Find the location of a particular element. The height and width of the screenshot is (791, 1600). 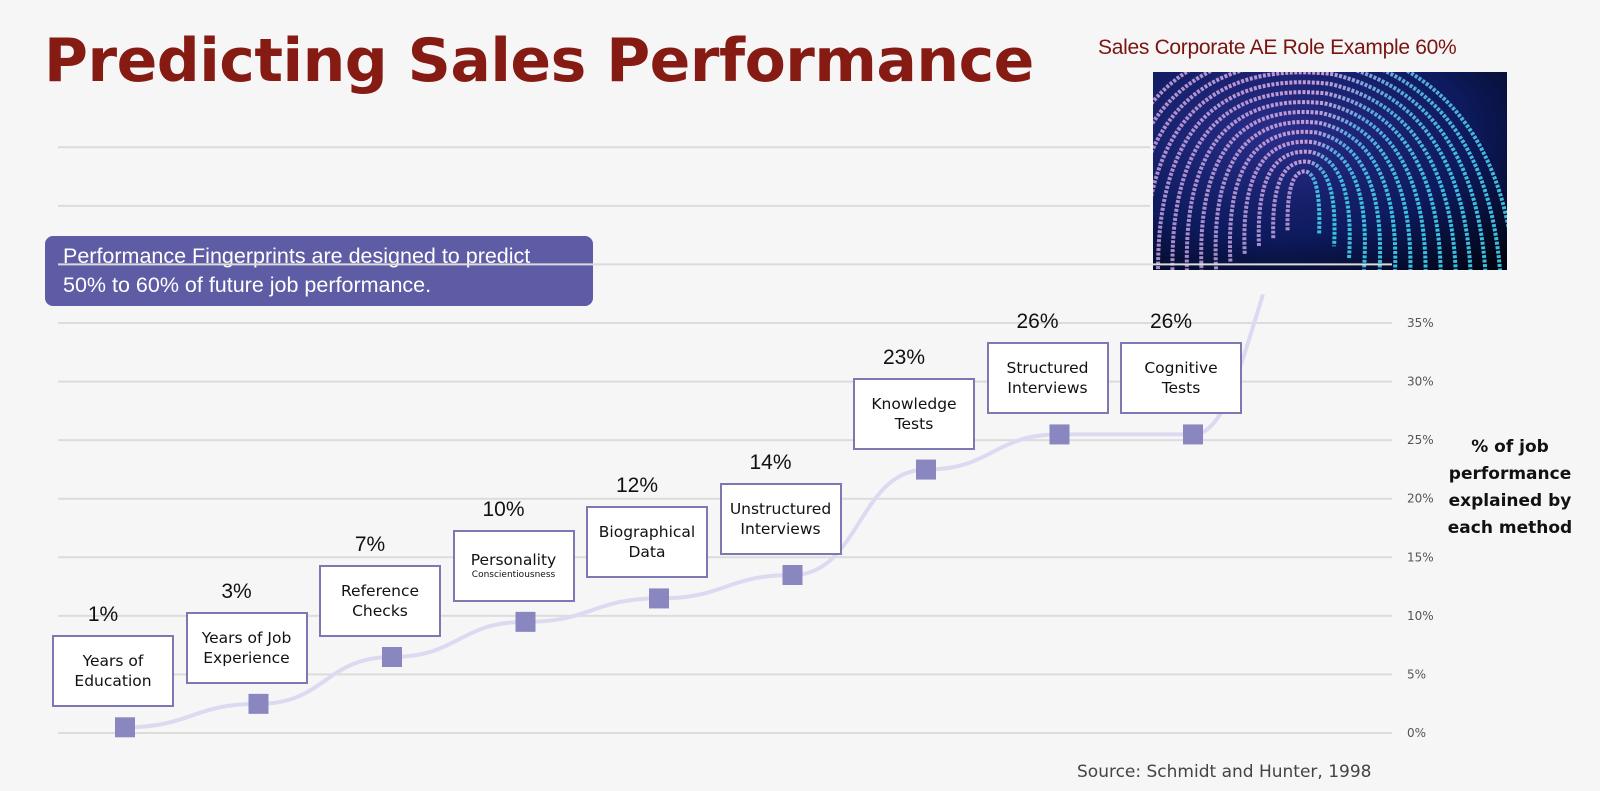

category-label: Reference is located at coordinates (380, 591).